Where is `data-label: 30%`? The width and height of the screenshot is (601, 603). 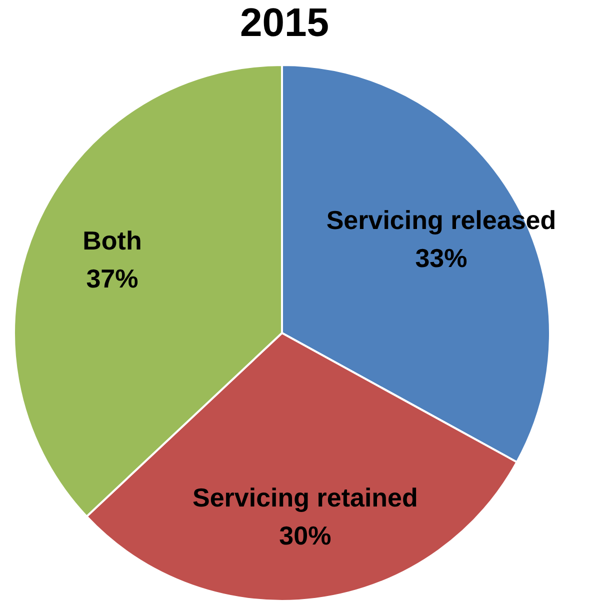
data-label: 30% is located at coordinates (305, 535).